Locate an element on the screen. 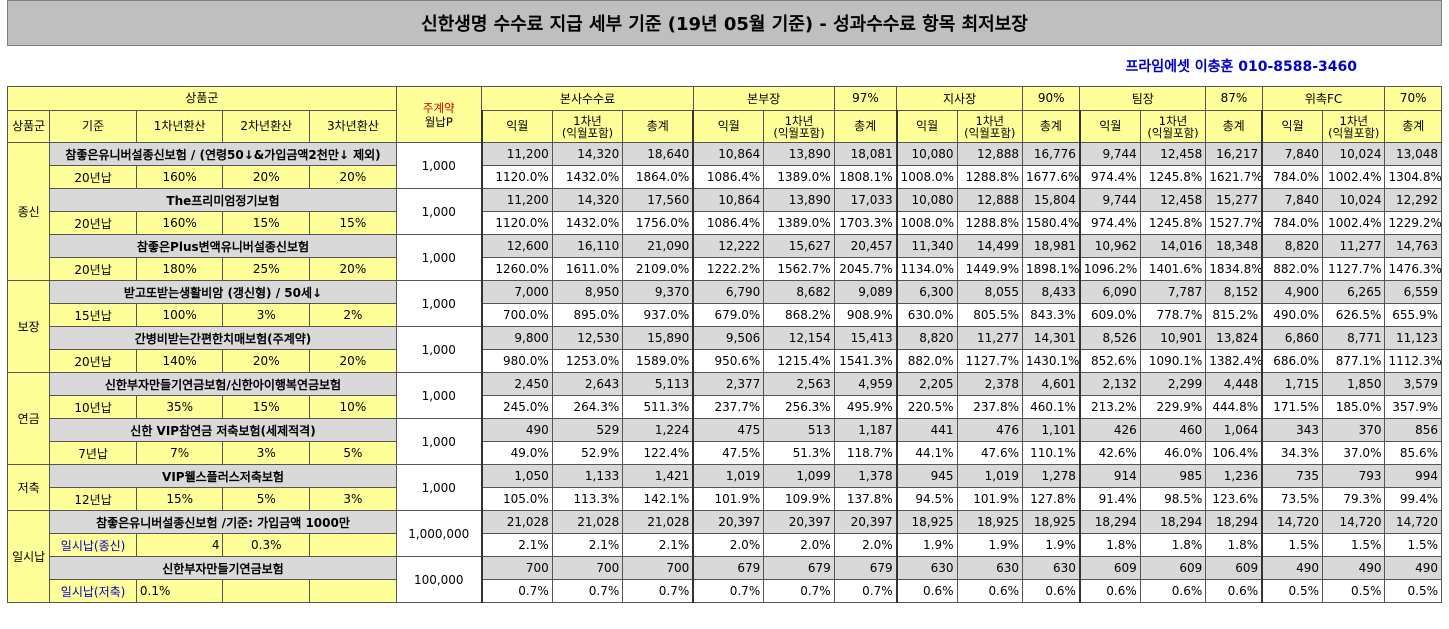 Image resolution: width=1449 pixels, height=629 pixels. commission-value: 679 is located at coordinates (728, 568).